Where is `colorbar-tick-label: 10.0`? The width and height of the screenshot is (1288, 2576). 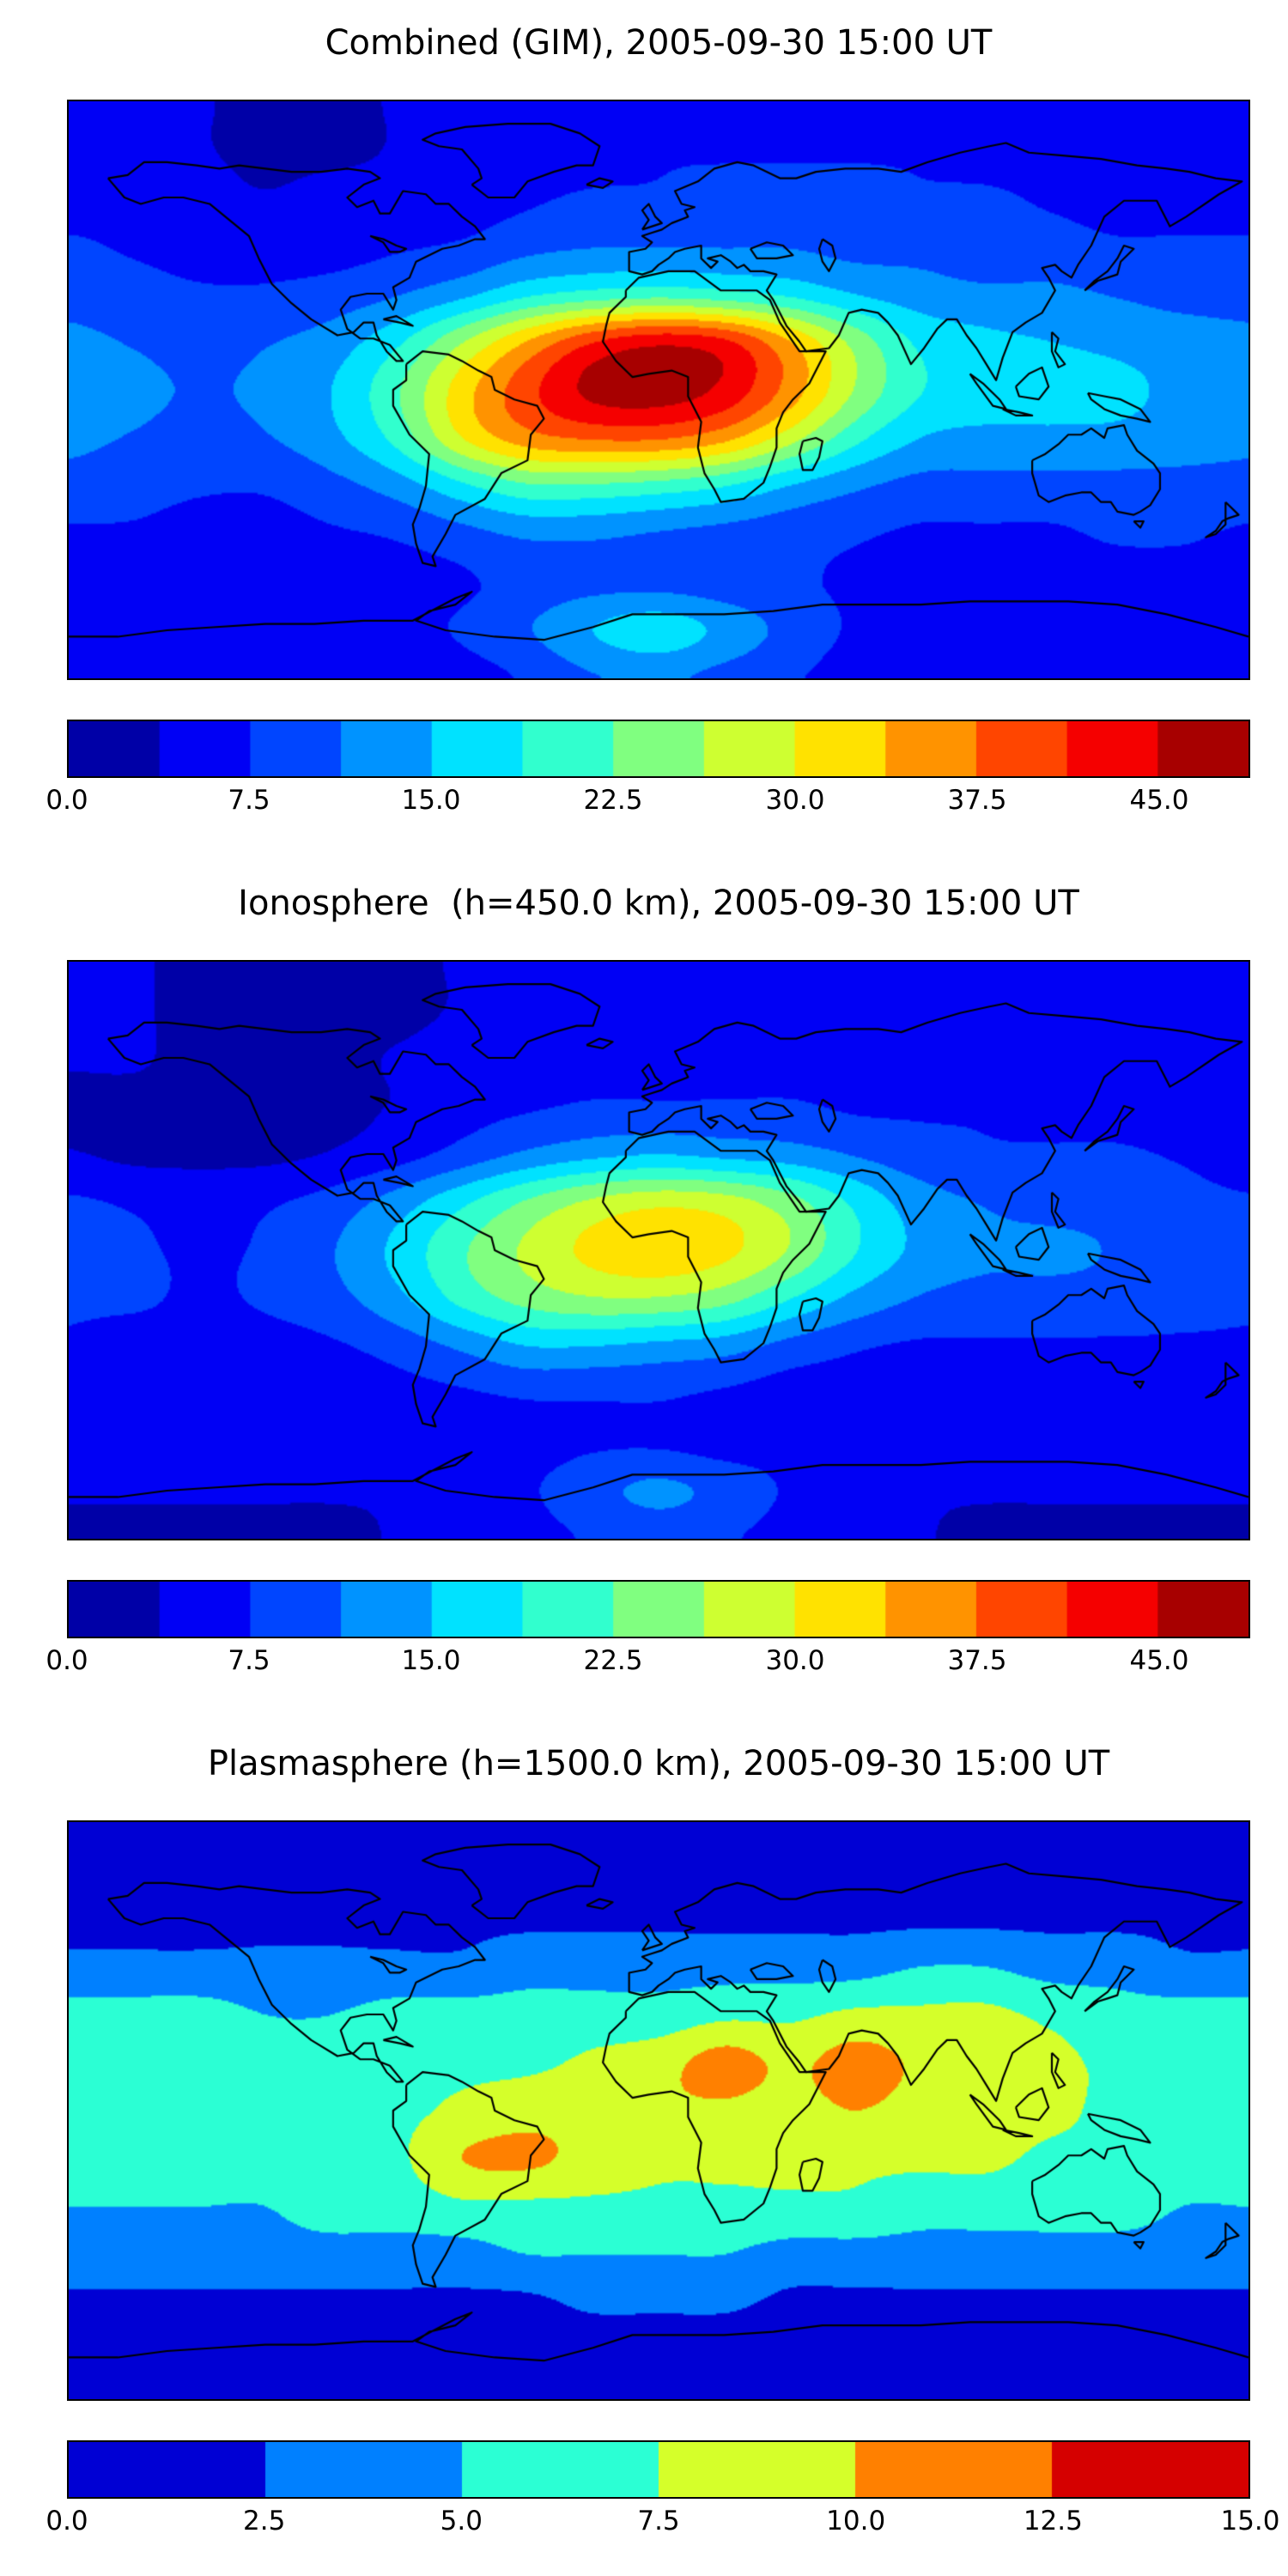
colorbar-tick-label: 10.0 is located at coordinates (856, 2522).